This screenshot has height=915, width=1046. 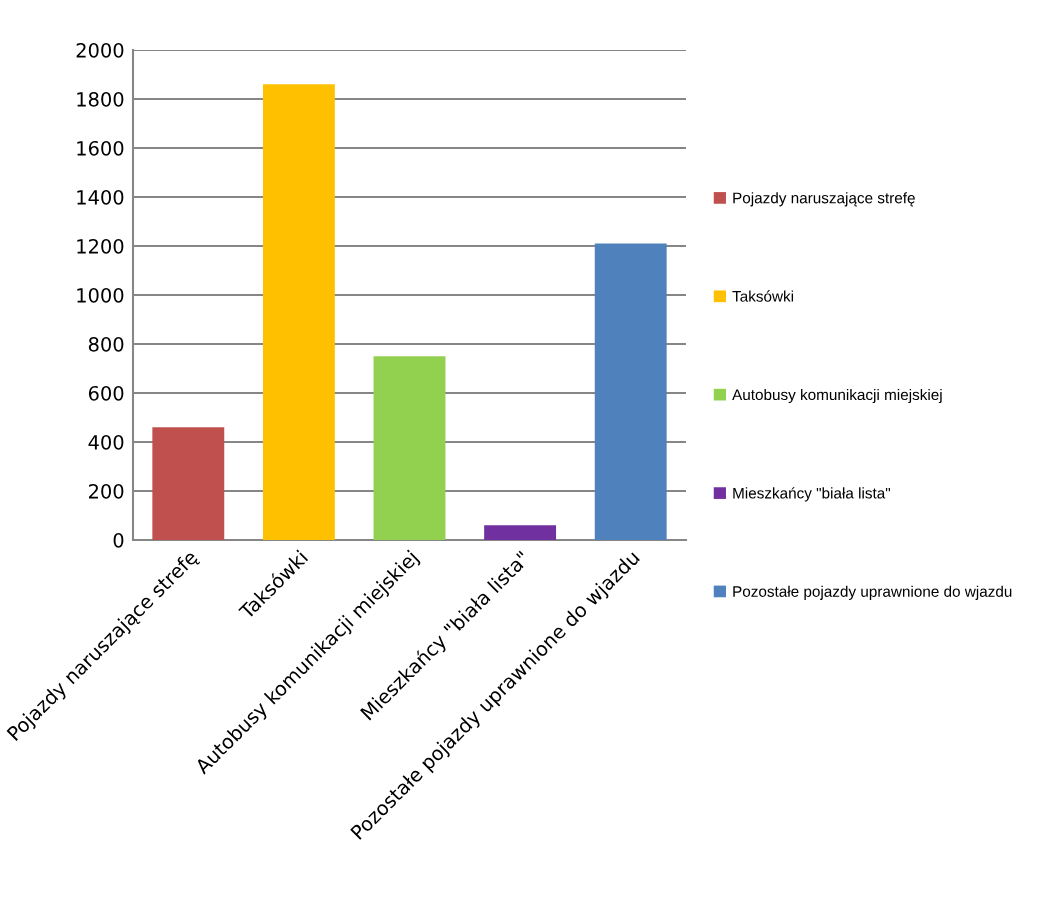 What do you see at coordinates (100, 148) in the screenshot?
I see `y-tick-label: 1600` at bounding box center [100, 148].